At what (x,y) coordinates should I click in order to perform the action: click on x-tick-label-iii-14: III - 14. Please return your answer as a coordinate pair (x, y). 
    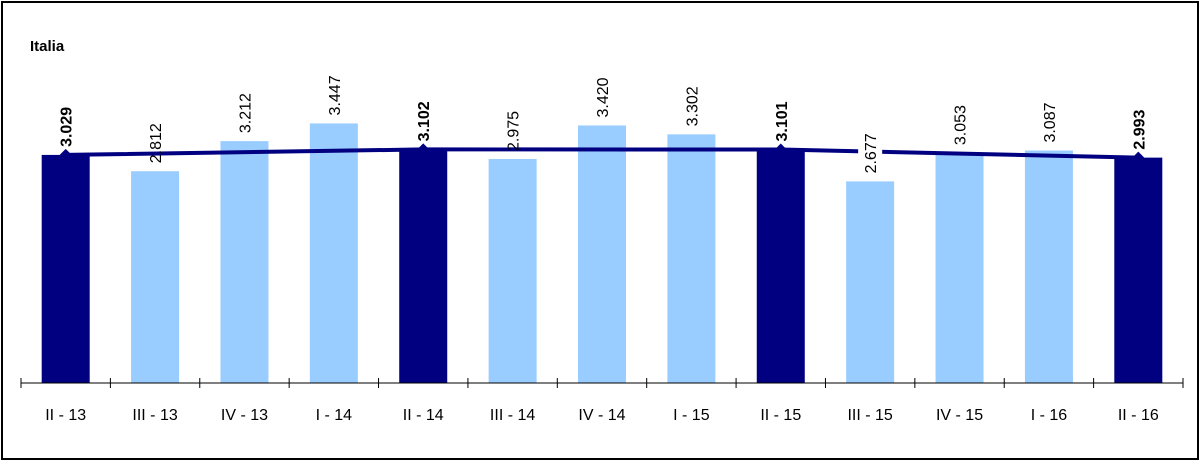
    Looking at the image, I should click on (512, 415).